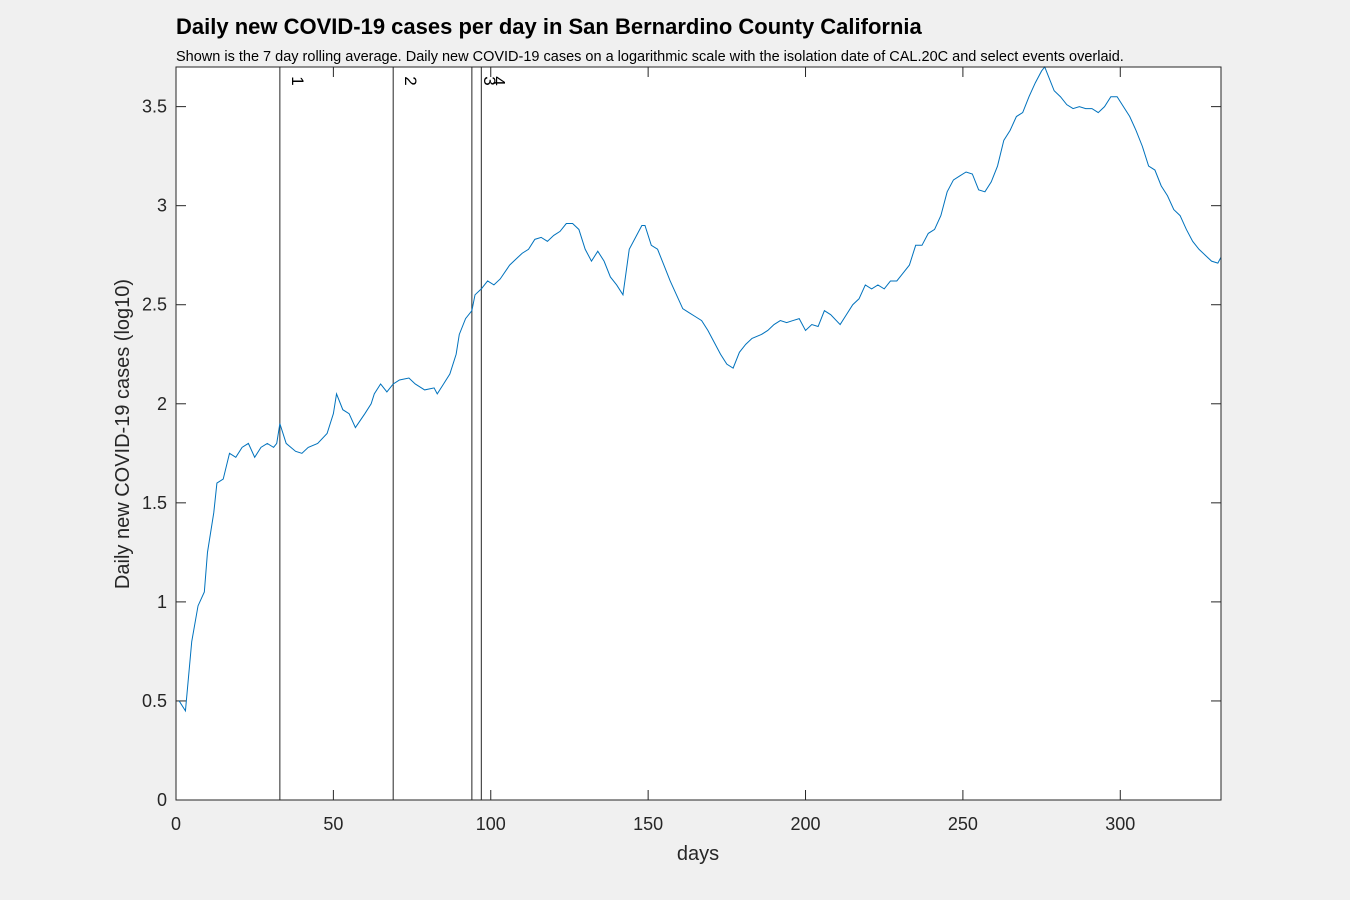 Image resolution: width=1350 pixels, height=900 pixels. I want to click on y-tick-label: 0, so click(162, 800).